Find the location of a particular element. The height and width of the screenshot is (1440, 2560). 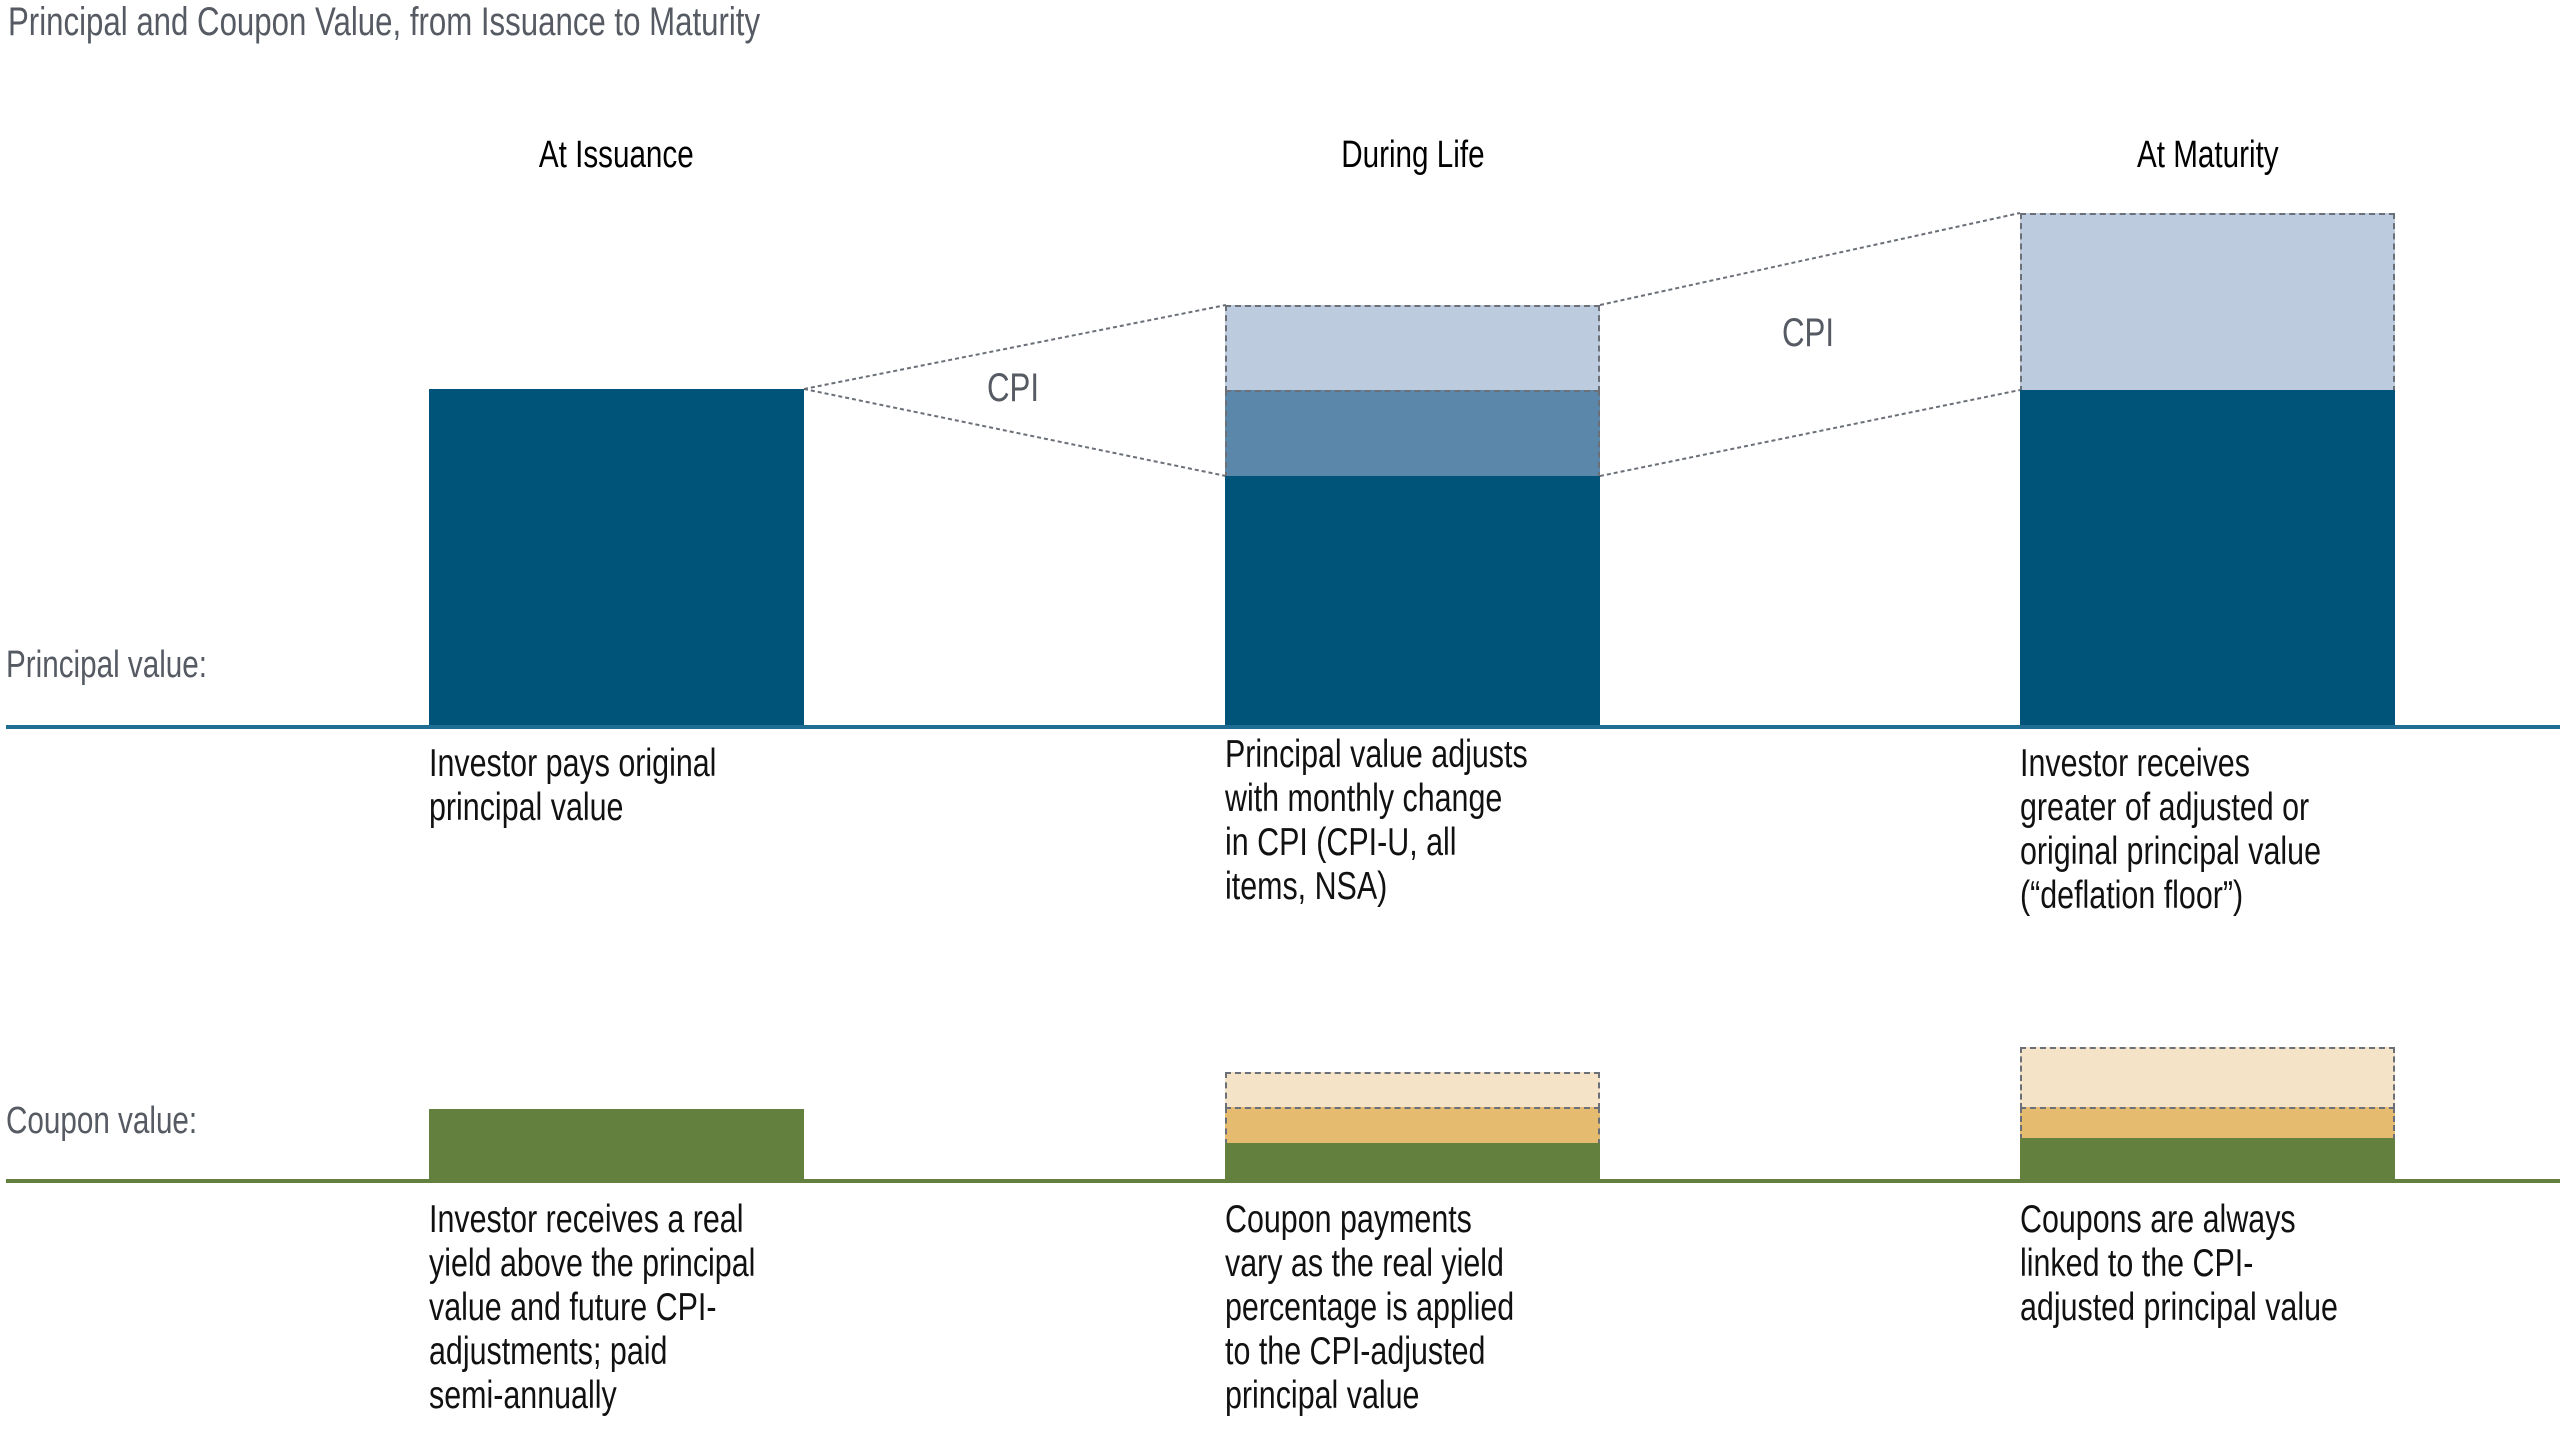

principal-bar-during-life-realized-cpi is located at coordinates (1412, 434).